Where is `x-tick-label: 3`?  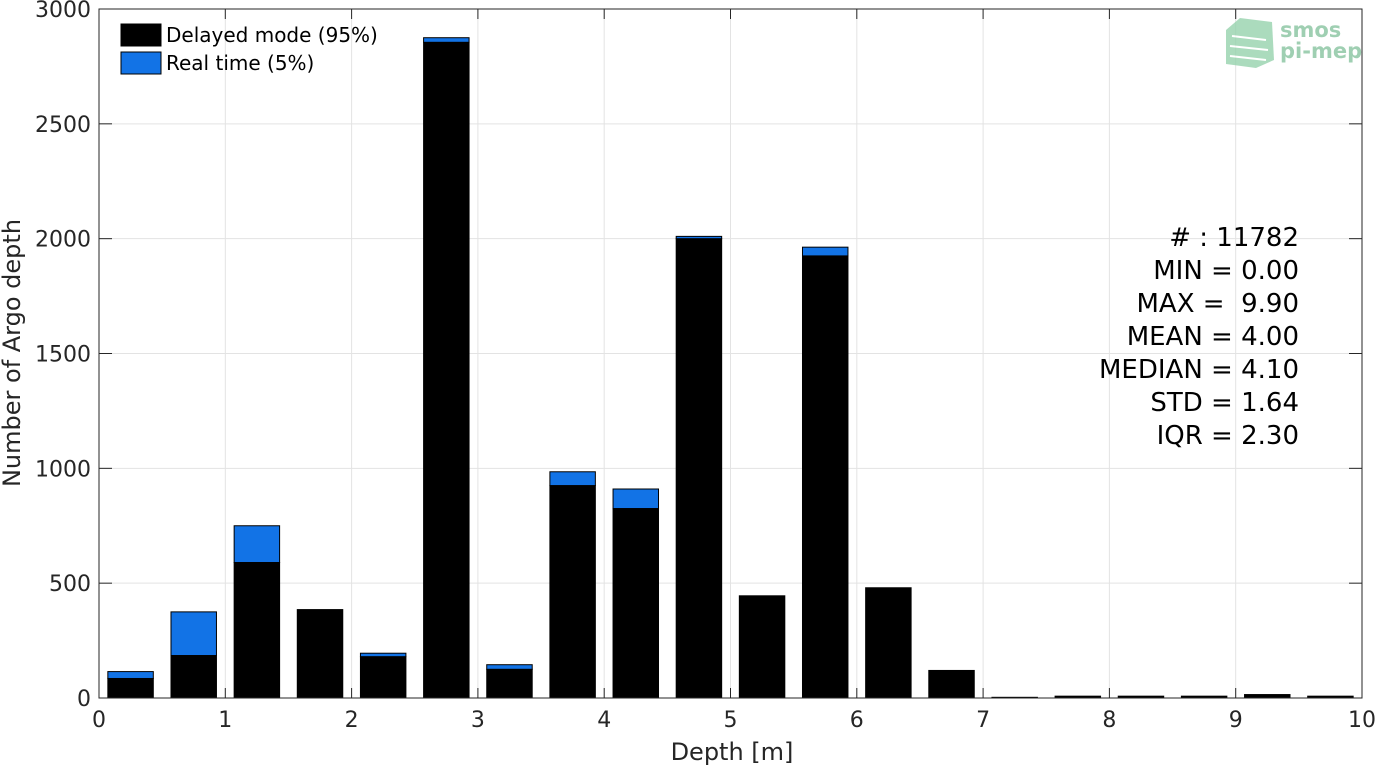
x-tick-label: 3 is located at coordinates (478, 720).